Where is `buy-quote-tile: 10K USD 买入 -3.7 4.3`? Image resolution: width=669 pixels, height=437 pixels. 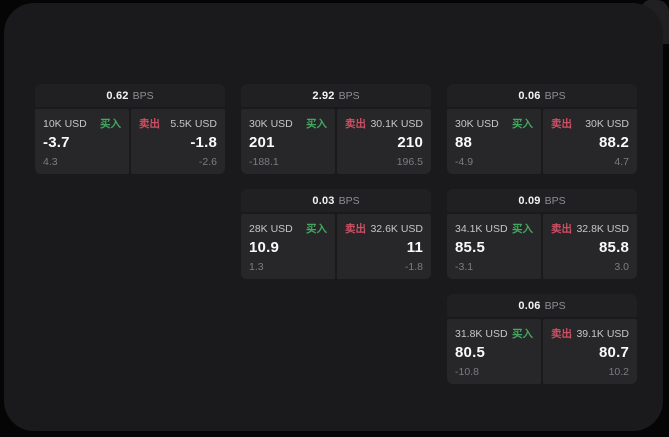
buy-quote-tile: 10K USD 买入 -3.7 4.3 is located at coordinates (82, 141).